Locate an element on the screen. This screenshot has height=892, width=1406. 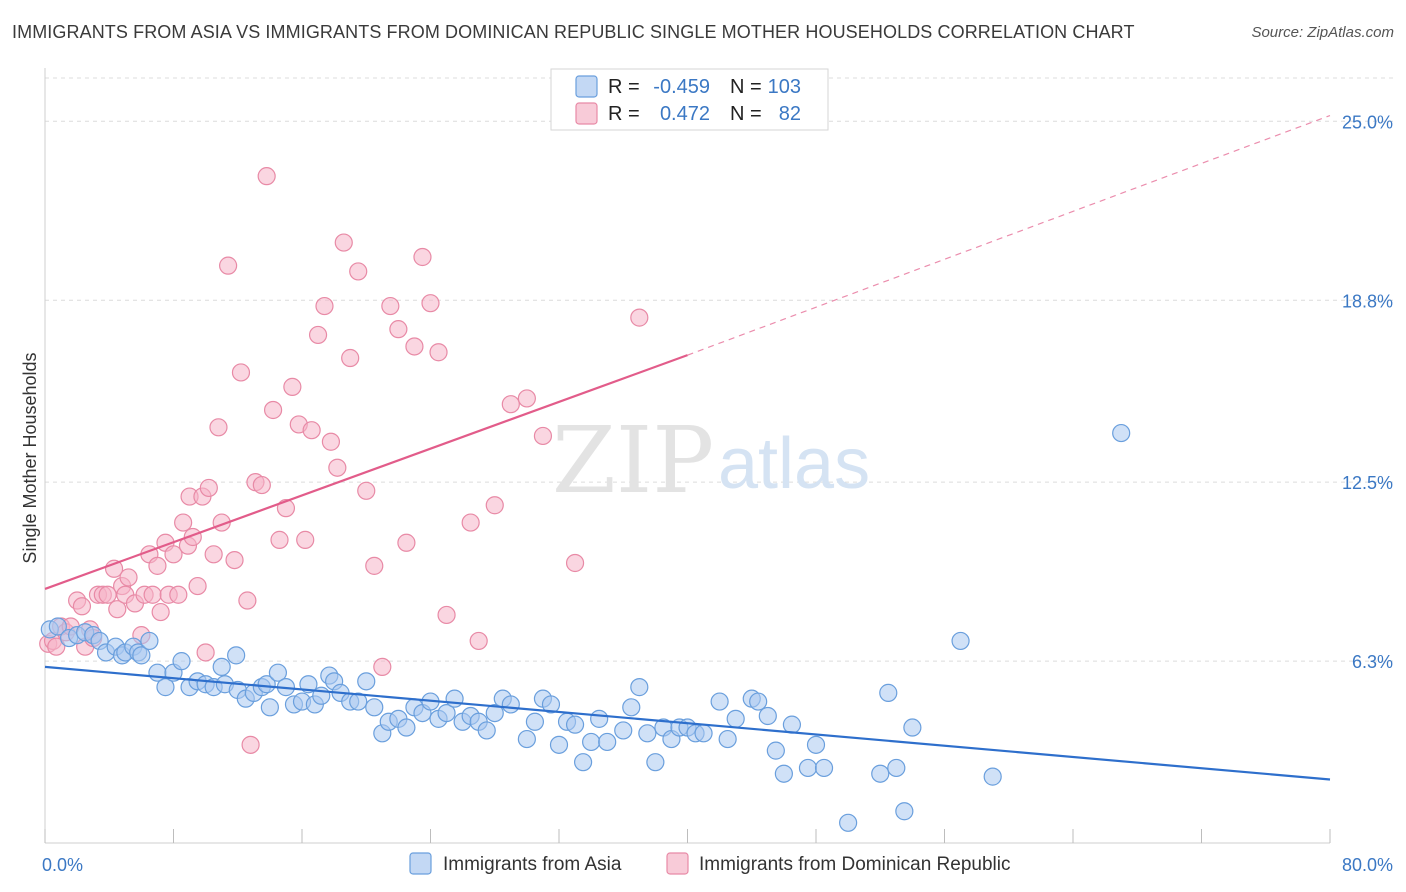
y-tick-label: 12.5% is located at coordinates (1367, 483).